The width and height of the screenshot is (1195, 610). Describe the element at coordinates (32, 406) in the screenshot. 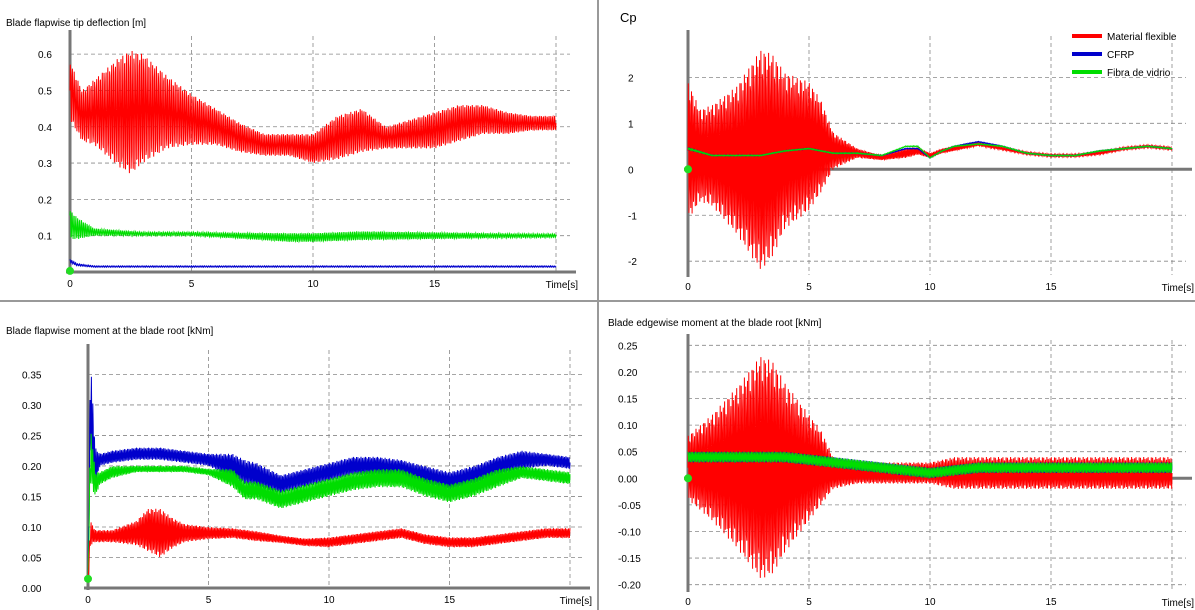

I see `y-tick-label: 0.30` at that location.